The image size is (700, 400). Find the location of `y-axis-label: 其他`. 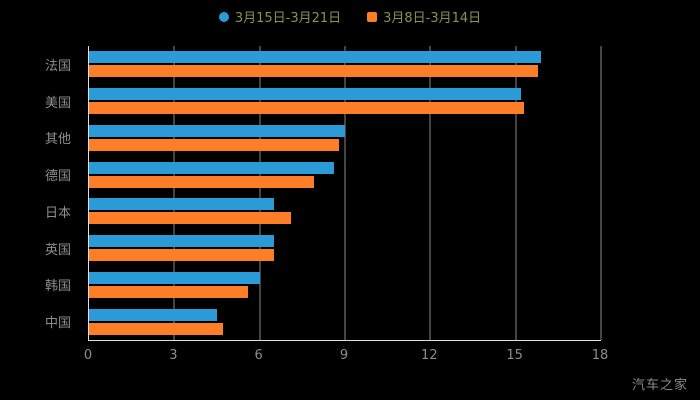

y-axis-label: 其他 is located at coordinates (57, 140).